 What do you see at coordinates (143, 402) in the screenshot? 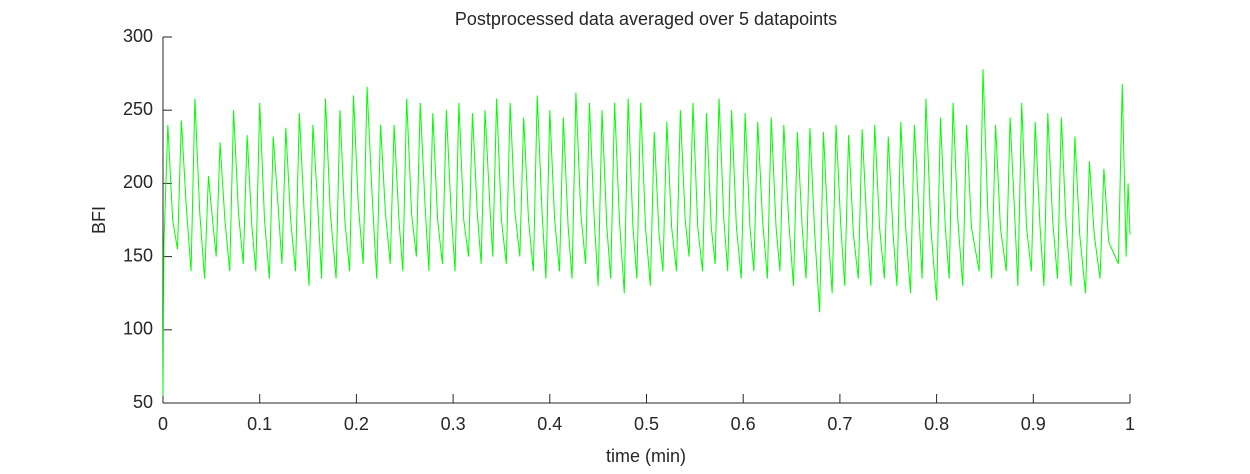
I see `y-tick-label: 50` at bounding box center [143, 402].